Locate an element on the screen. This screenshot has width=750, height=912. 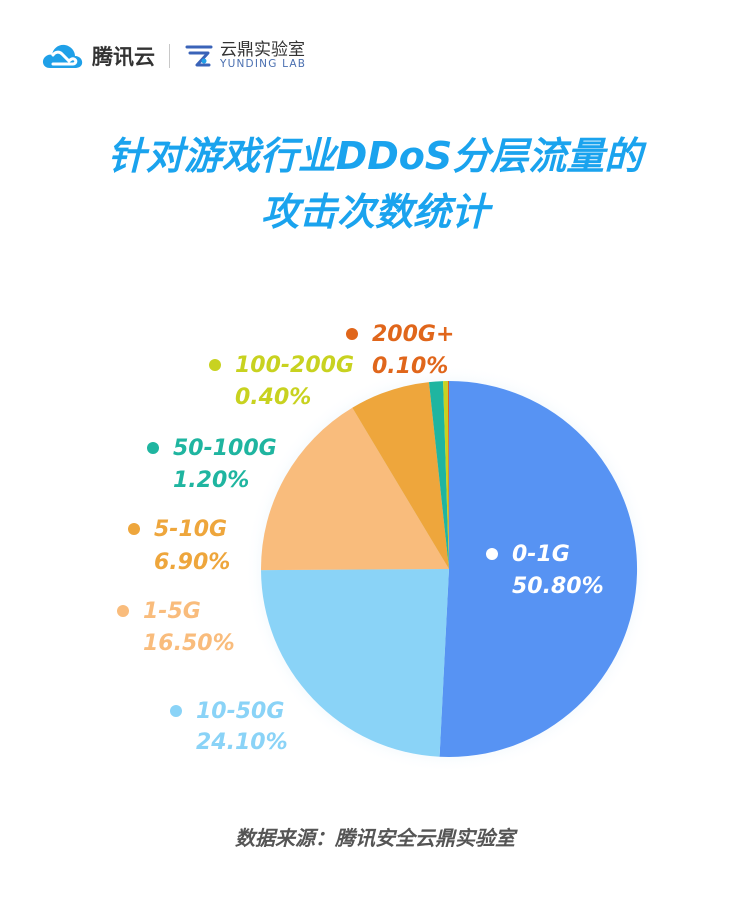
lab-name-en: YUNDING LAB is located at coordinates (263, 64).